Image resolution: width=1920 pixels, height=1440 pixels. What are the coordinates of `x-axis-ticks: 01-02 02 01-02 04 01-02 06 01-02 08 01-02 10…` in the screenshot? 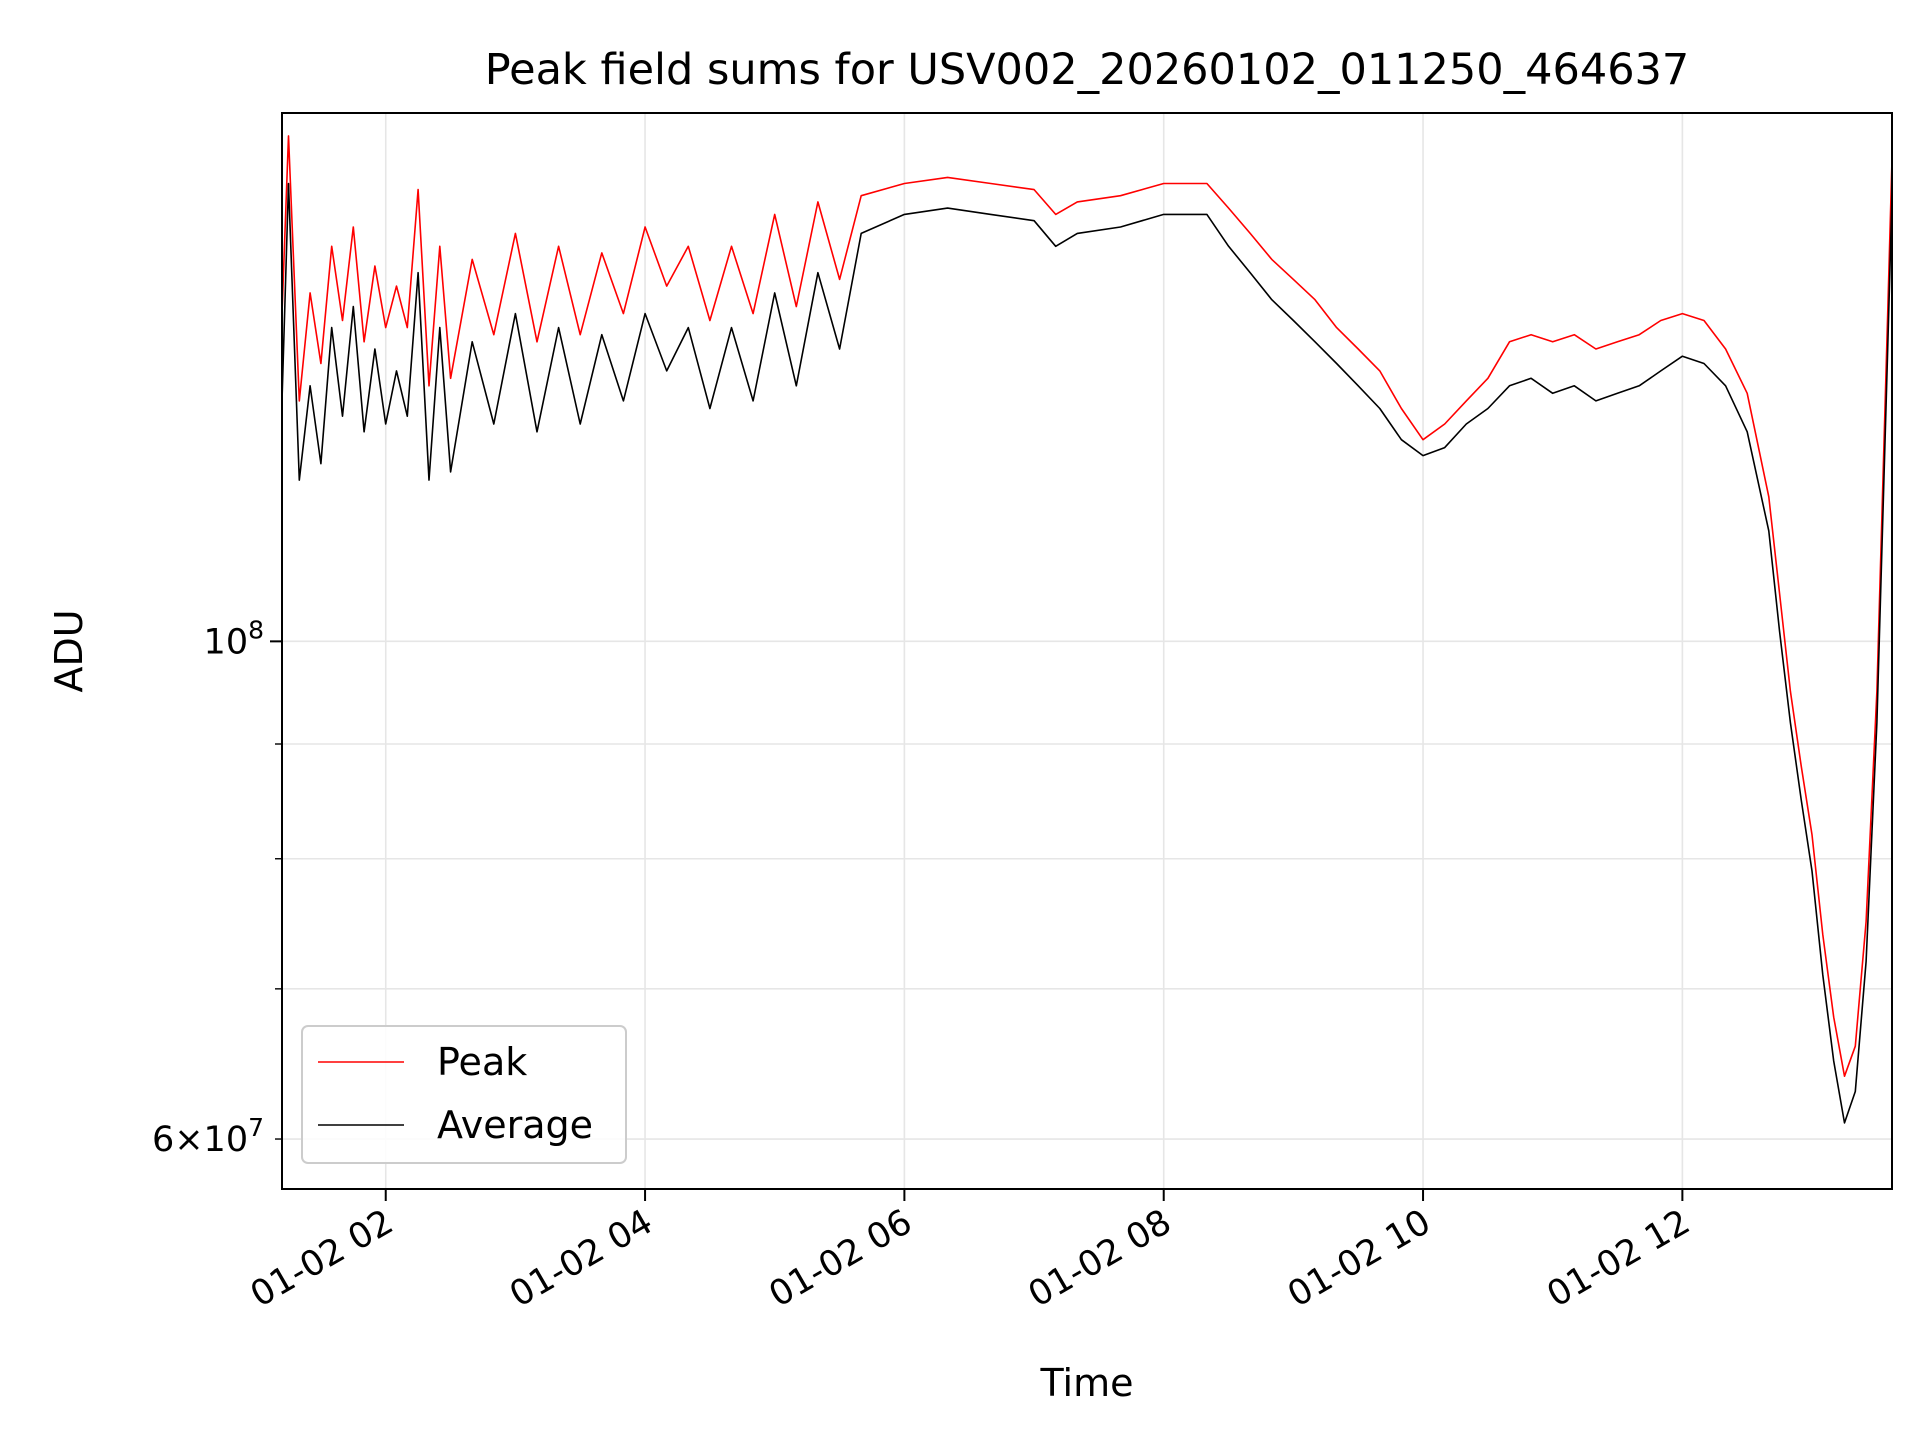 It's located at (970, 1252).